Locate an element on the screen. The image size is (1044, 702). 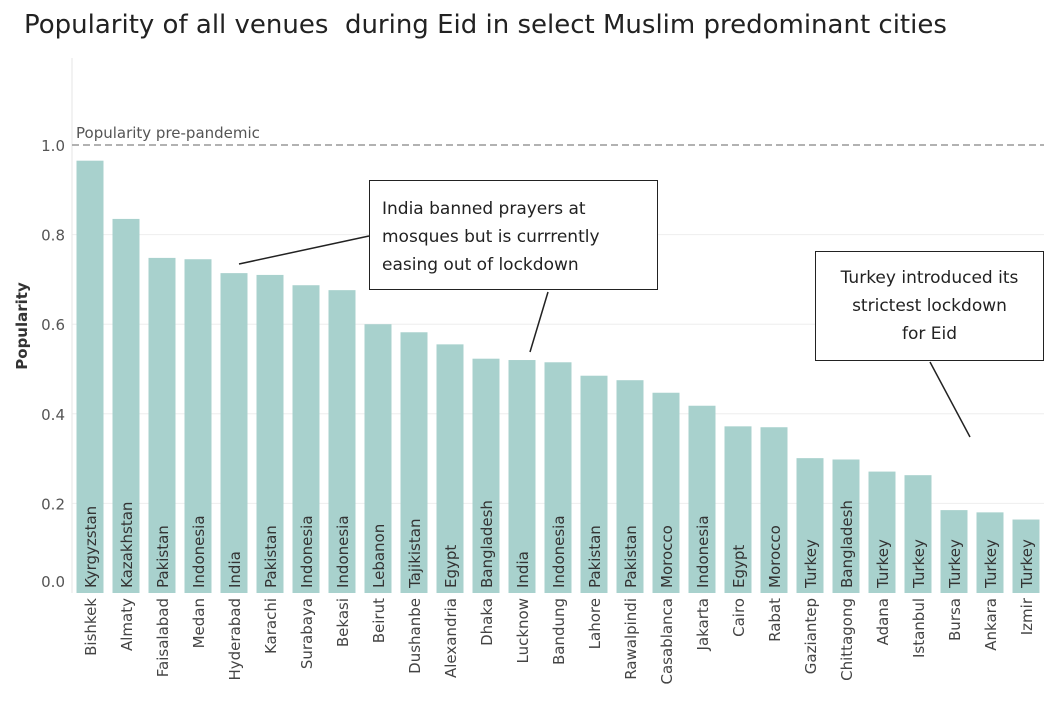
bar-country-label: Tajikistan is located at coordinates (415, 554).